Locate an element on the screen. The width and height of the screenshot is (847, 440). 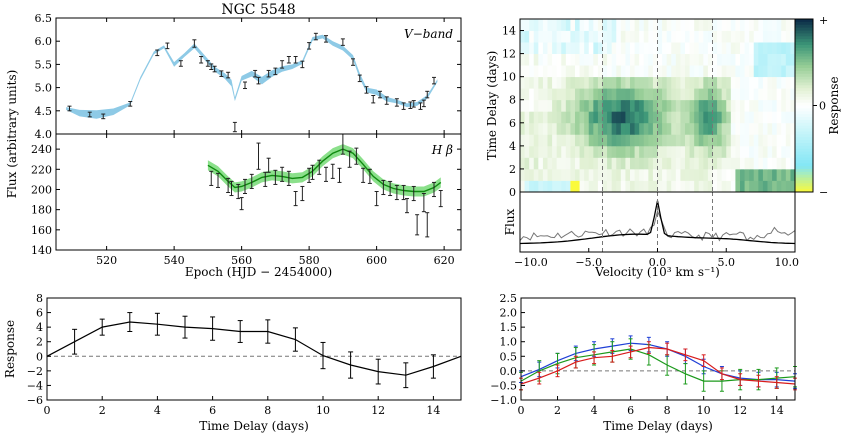
rms-spectrum-line is located at coordinates (657, 225).